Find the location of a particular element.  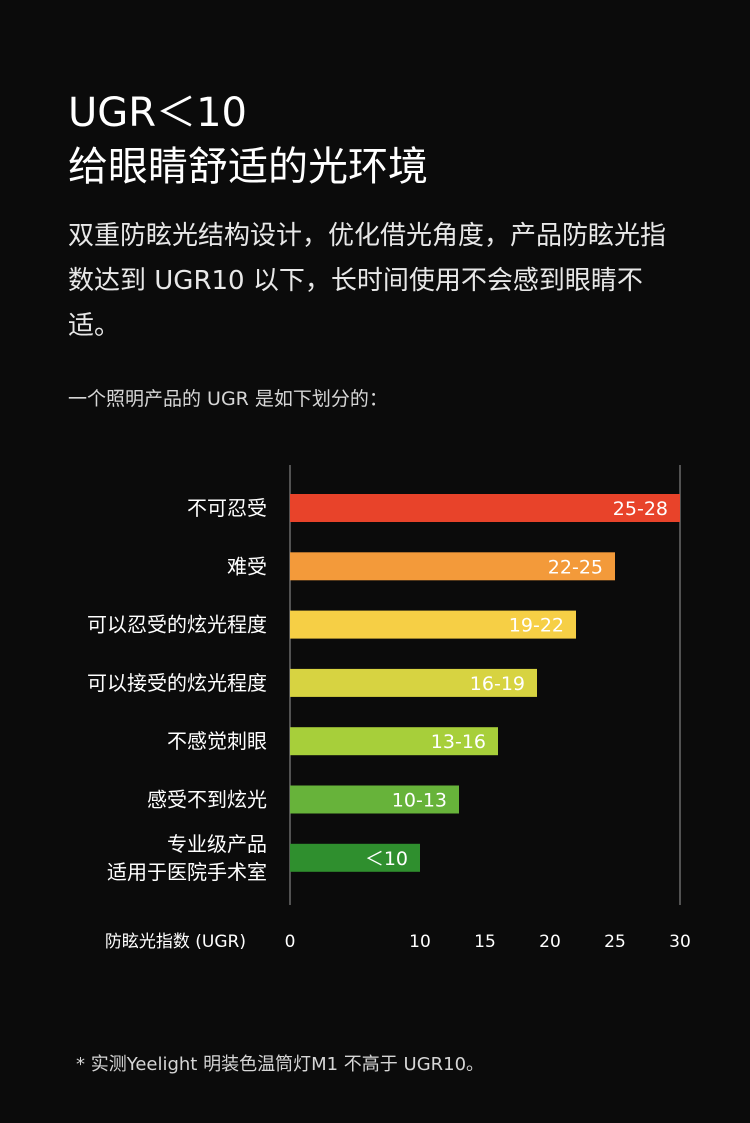

category-label-6-1: 适用于医院手术室 is located at coordinates (187, 872).